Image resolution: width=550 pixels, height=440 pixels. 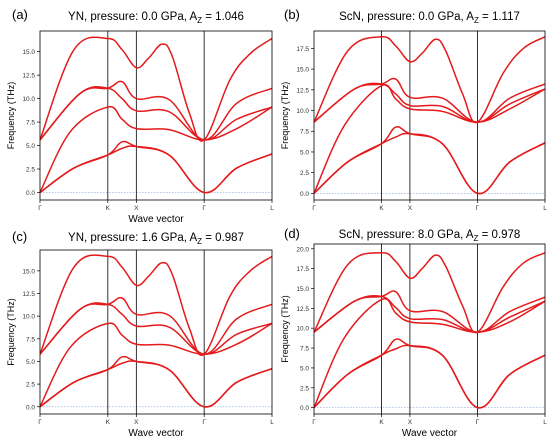 I want to click on panel-title: YN, pressure: 0.0 GPa, AZ = 1.046, so click(x=156, y=18).